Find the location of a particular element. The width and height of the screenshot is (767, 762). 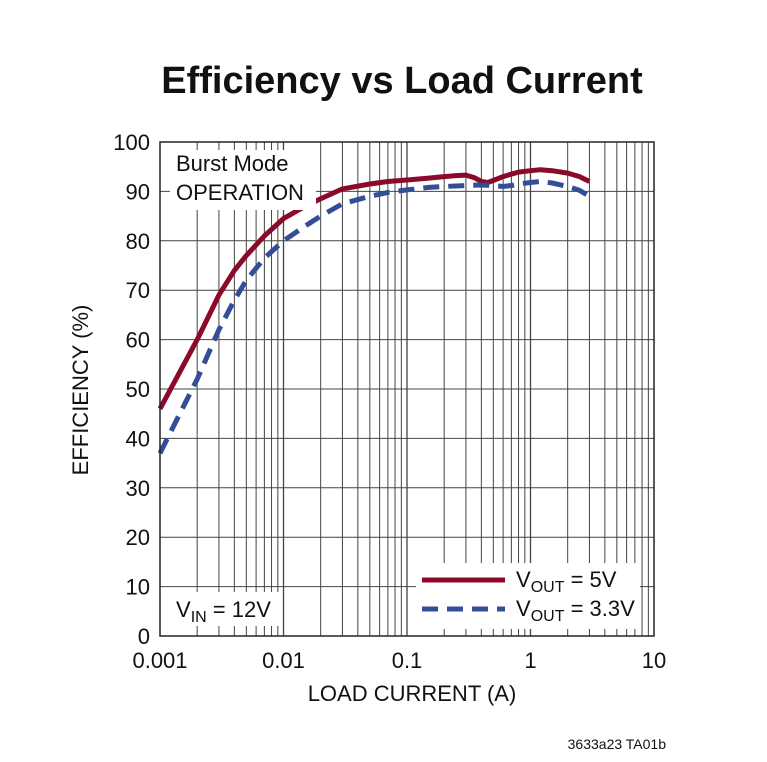

x-tick-label: 10 is located at coordinates (654, 660).